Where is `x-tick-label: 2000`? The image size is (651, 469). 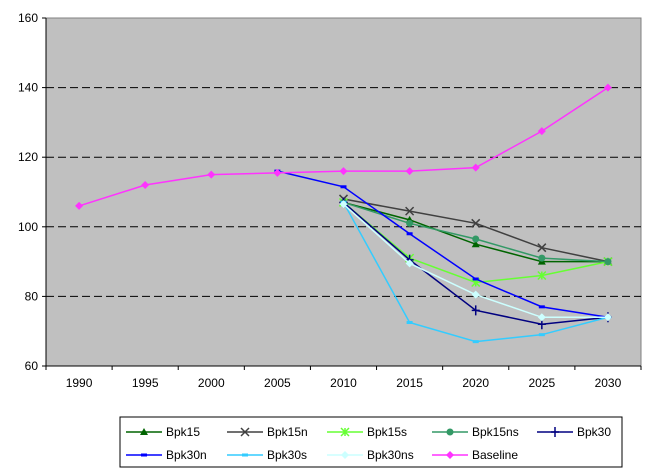
x-tick-label: 2000 is located at coordinates (211, 383).